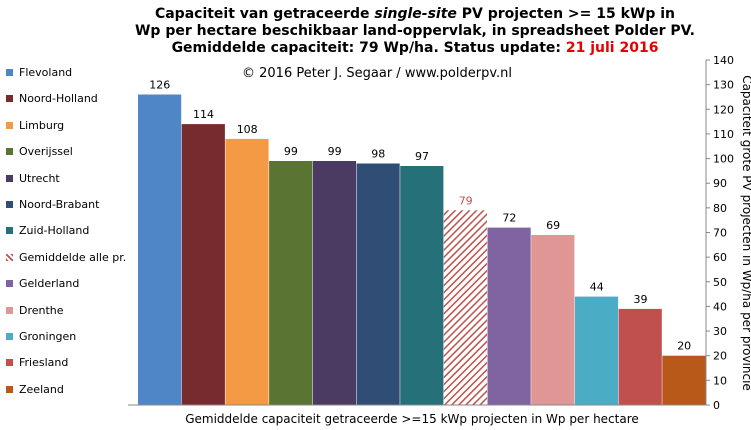  I want to click on bar-zuid-holland, so click(422, 285).